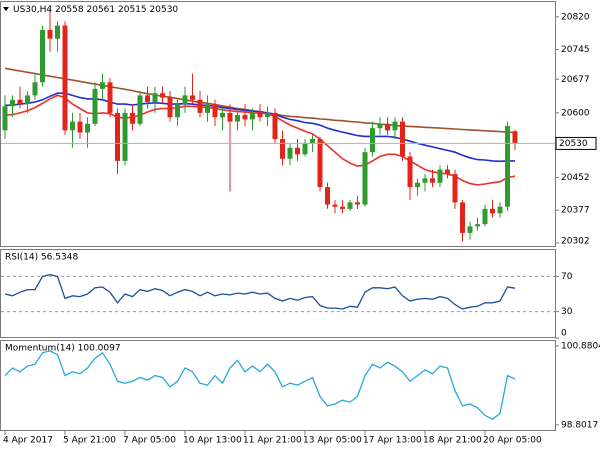 The height and width of the screenshot is (450, 600). I want to click on chart-header: US30,H4 20558 20561 20515 20530, so click(95, 10).